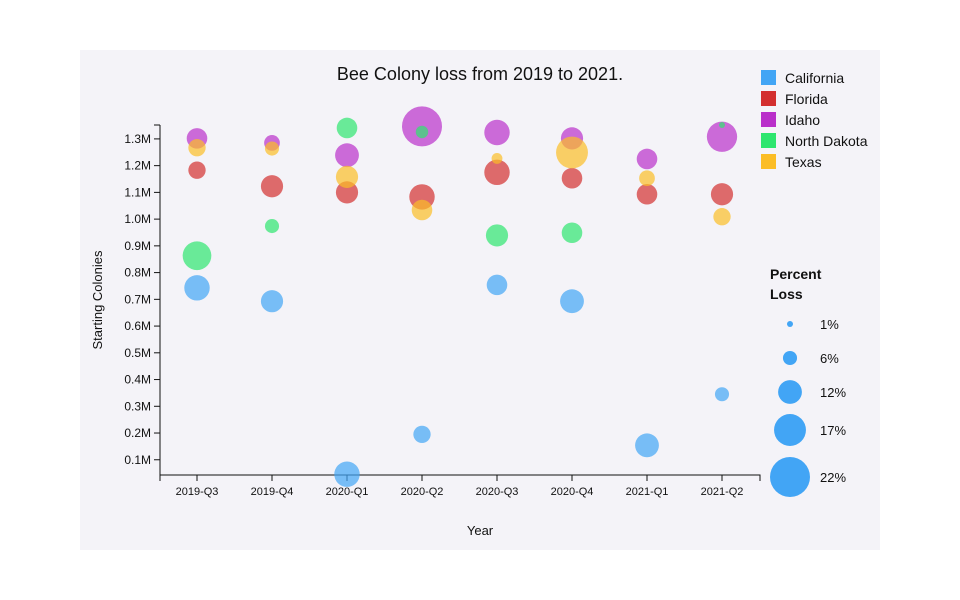 Image resolution: width=960 pixels, height=600 pixels. I want to click on y-tick-label: 0.4M, so click(137, 380).